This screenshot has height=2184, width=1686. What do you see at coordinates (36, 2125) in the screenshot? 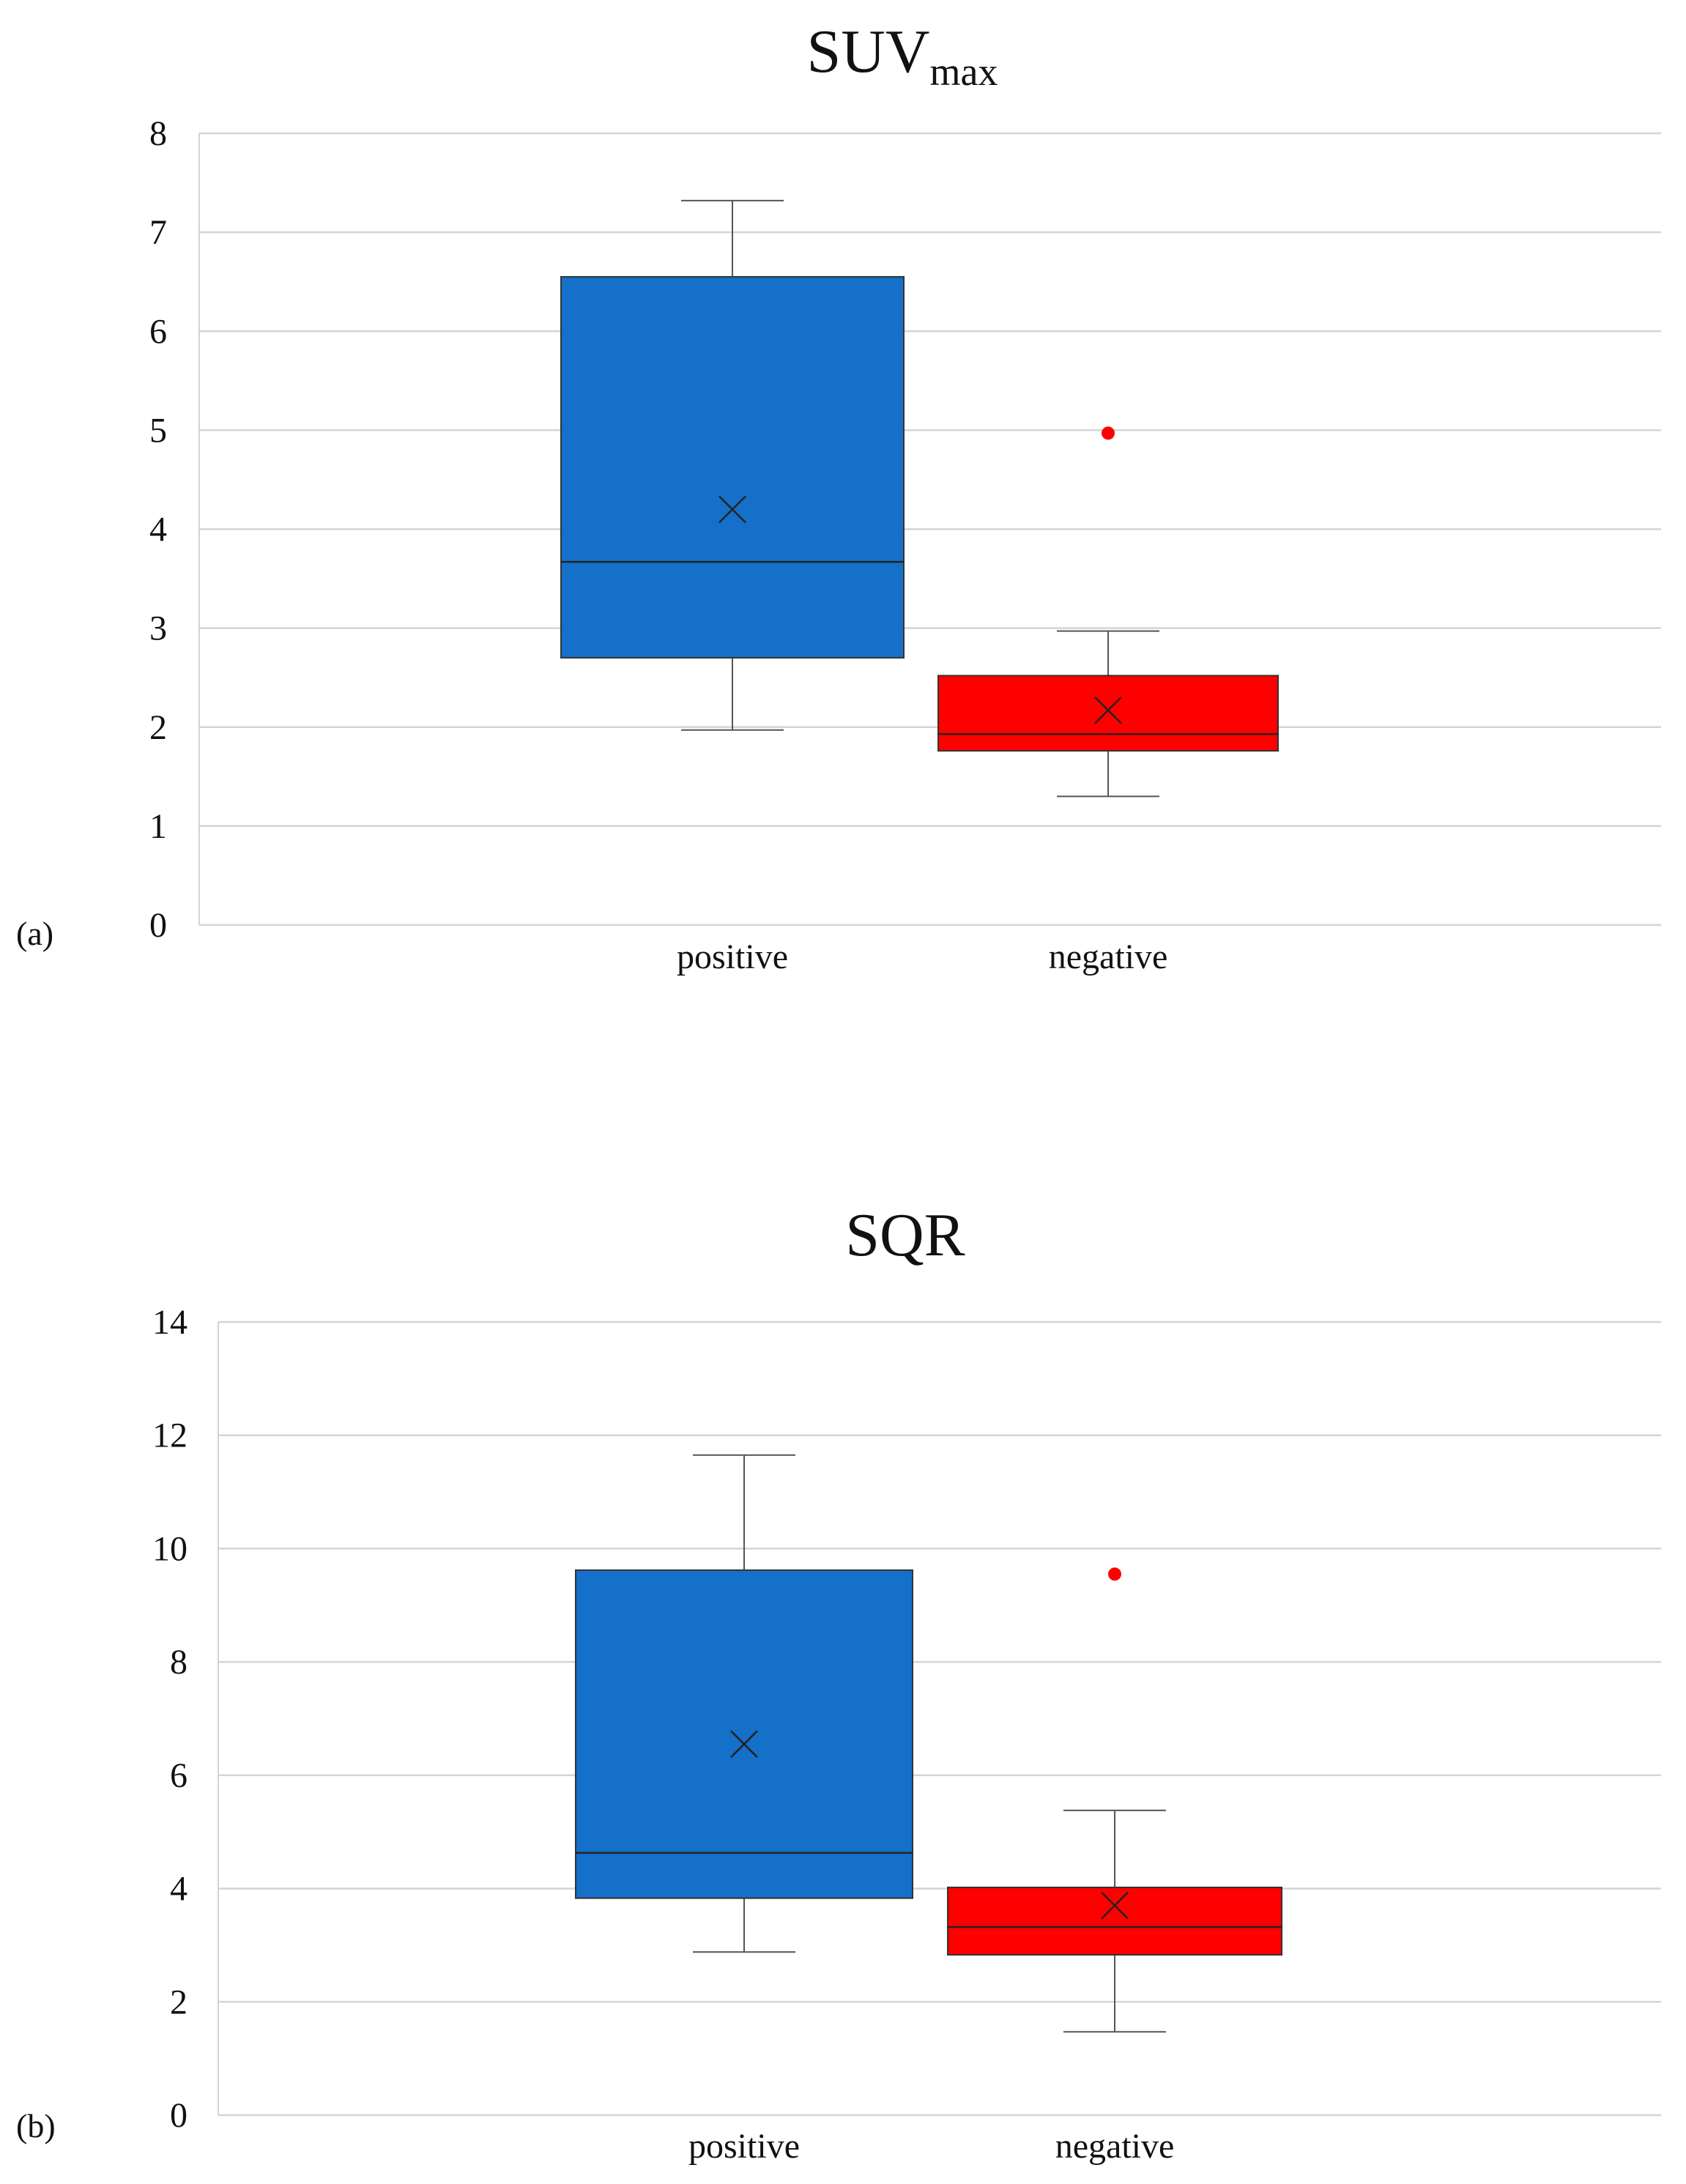
I see `panel-label: (b)` at bounding box center [36, 2125].